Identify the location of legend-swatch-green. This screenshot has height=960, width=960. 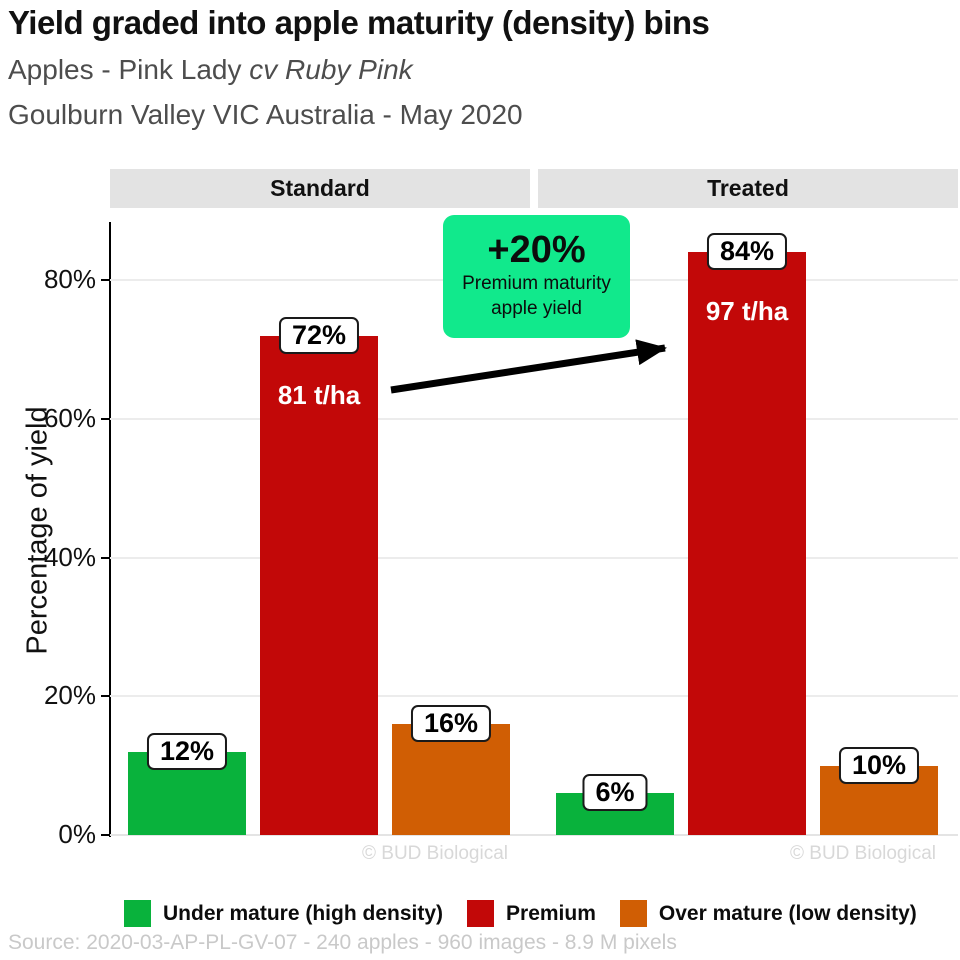
(137, 913).